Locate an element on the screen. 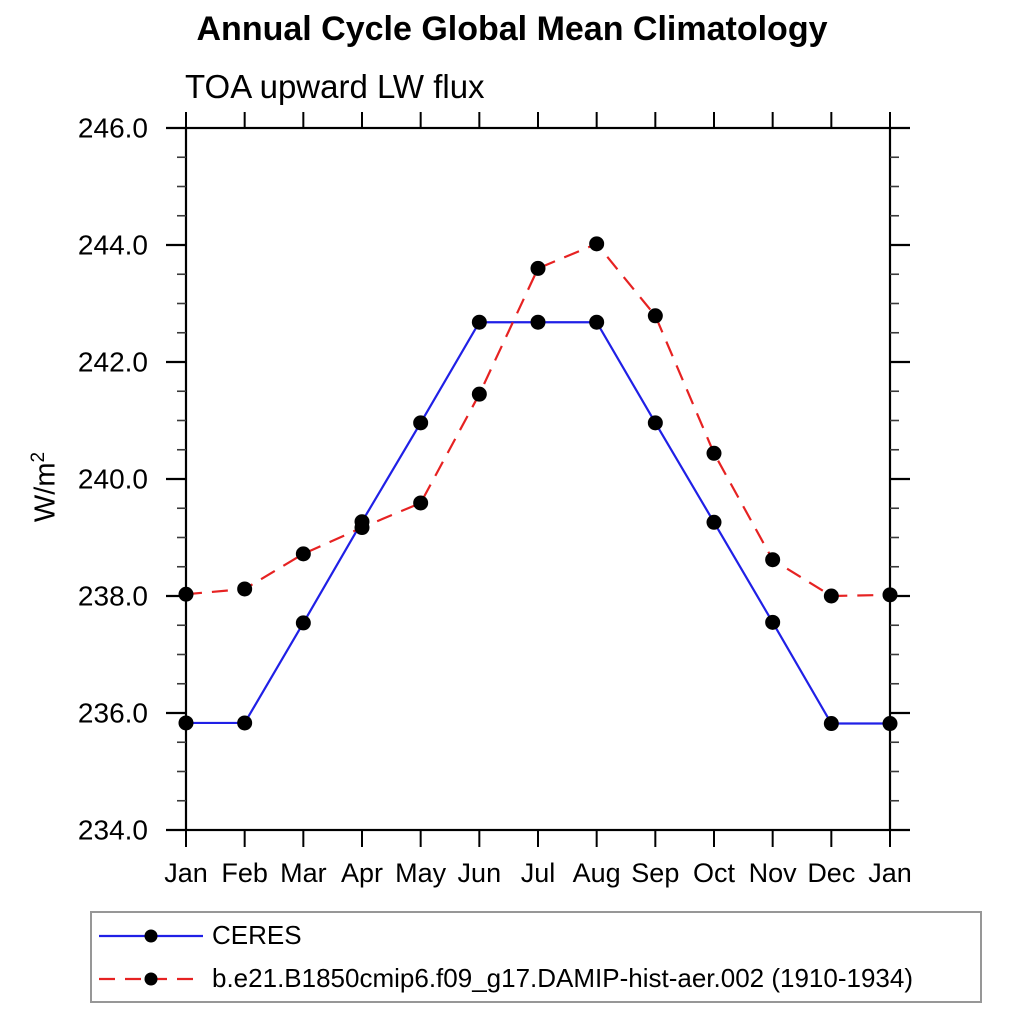  x-axis-month-label: Mar is located at coordinates (303, 873).